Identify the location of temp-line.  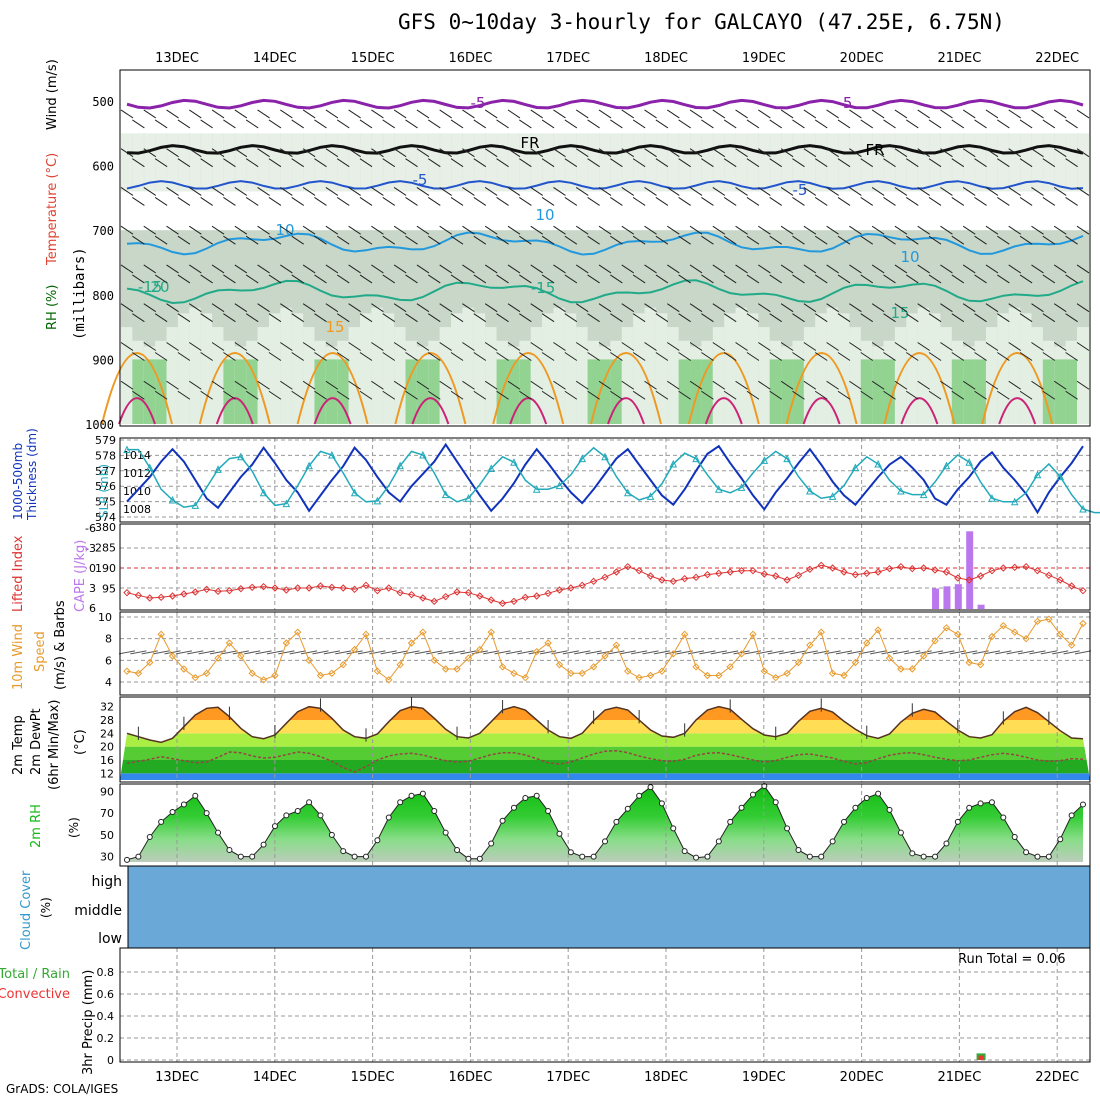
(605, 724).